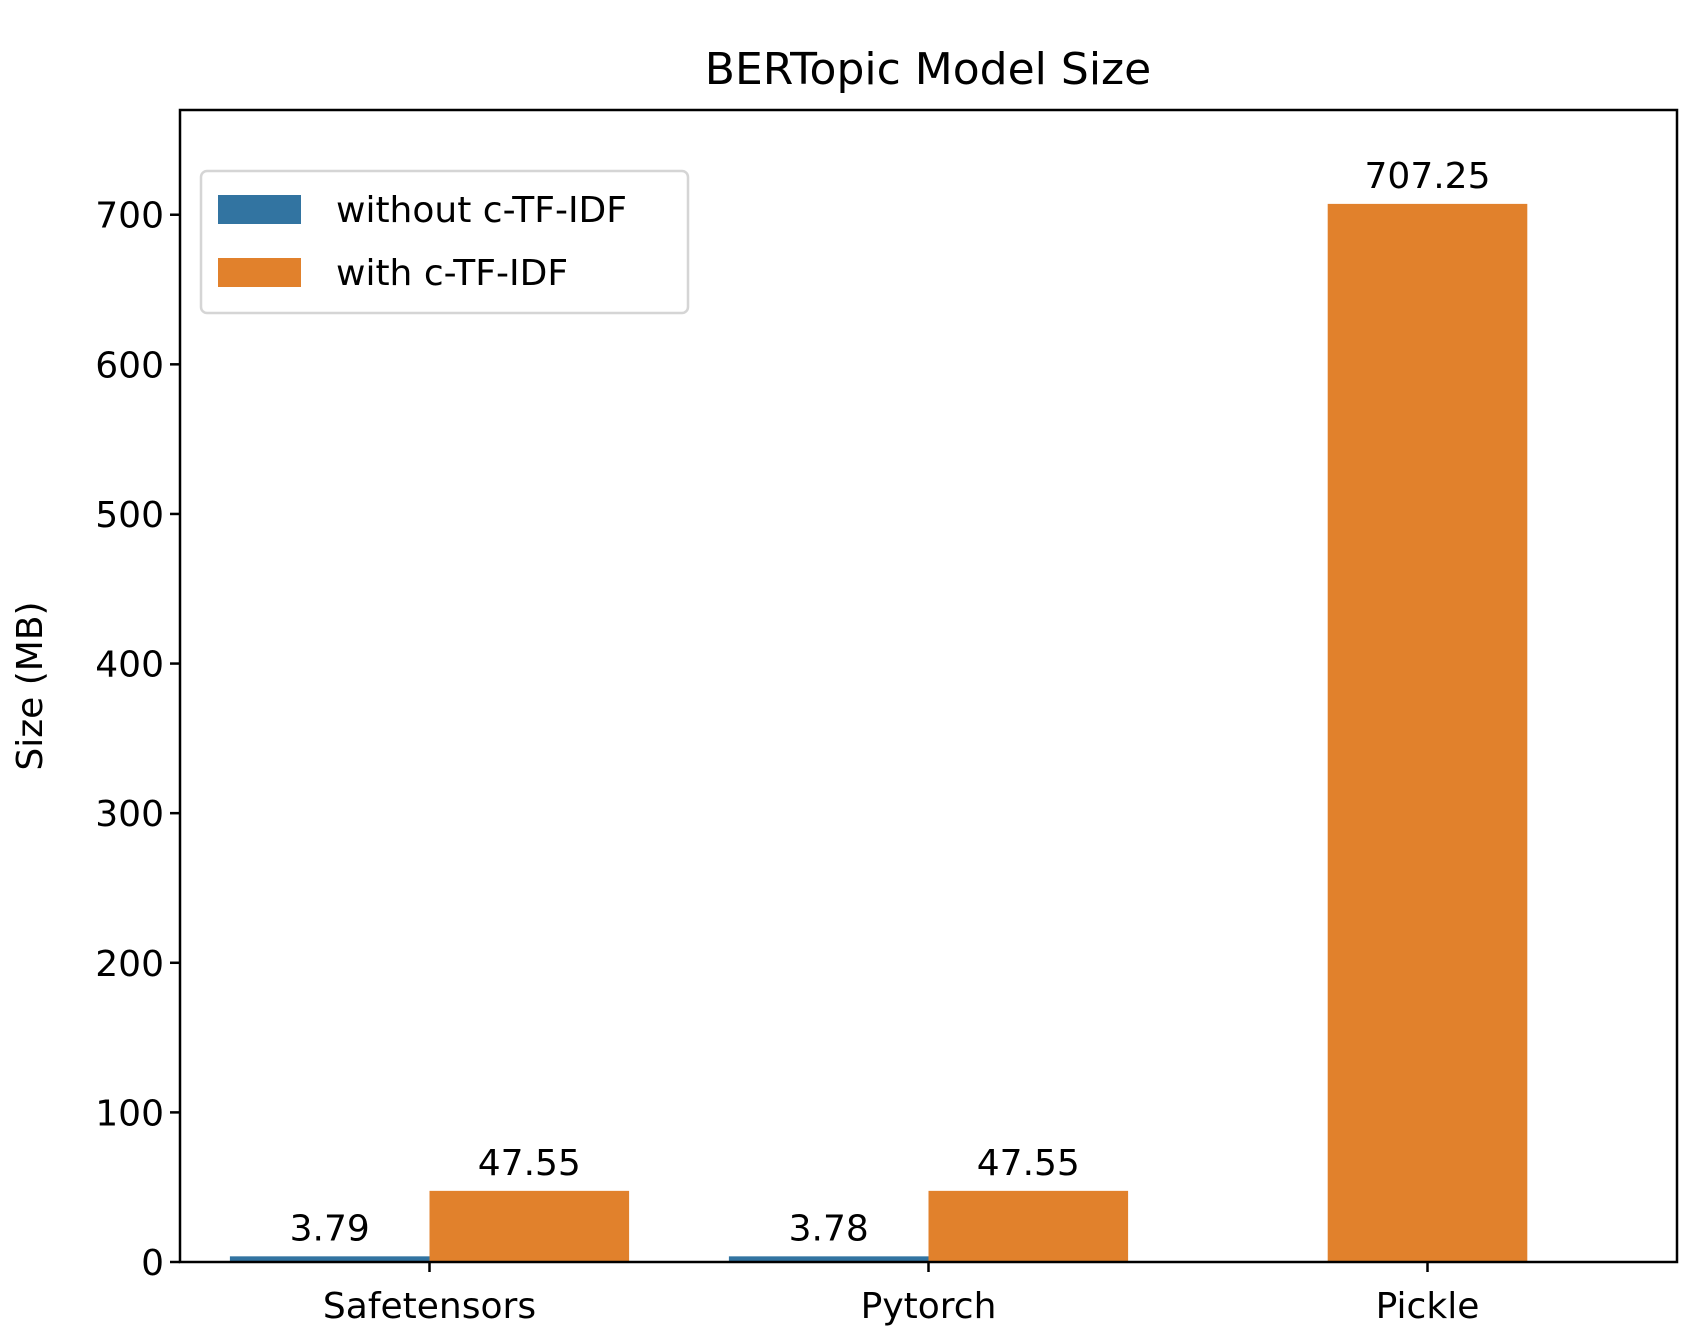 This screenshot has width=1695, height=1329. I want to click on legend: without c-TF-IDF with c-TF-IDF, so click(444, 242).